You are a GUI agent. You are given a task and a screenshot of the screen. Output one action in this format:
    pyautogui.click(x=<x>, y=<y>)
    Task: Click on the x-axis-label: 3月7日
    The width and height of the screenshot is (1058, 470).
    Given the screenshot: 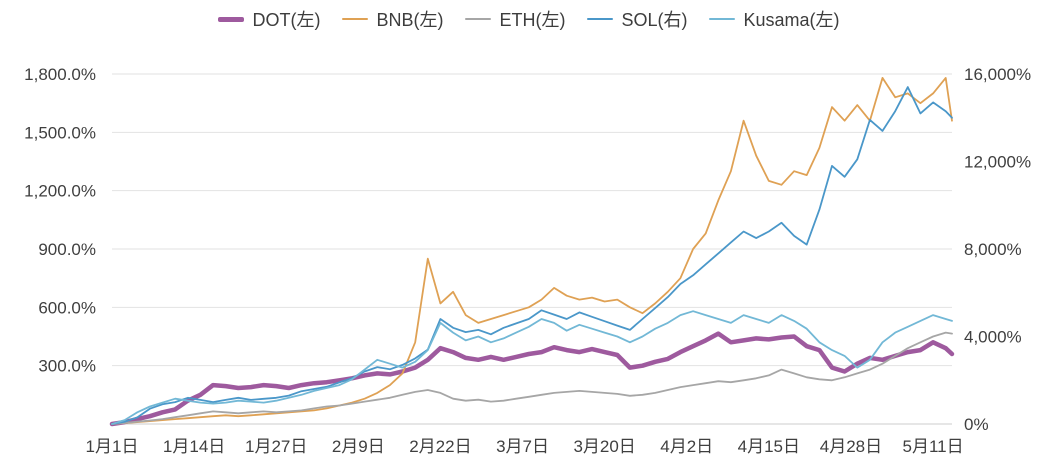 What is the action you would take?
    pyautogui.click(x=522, y=446)
    